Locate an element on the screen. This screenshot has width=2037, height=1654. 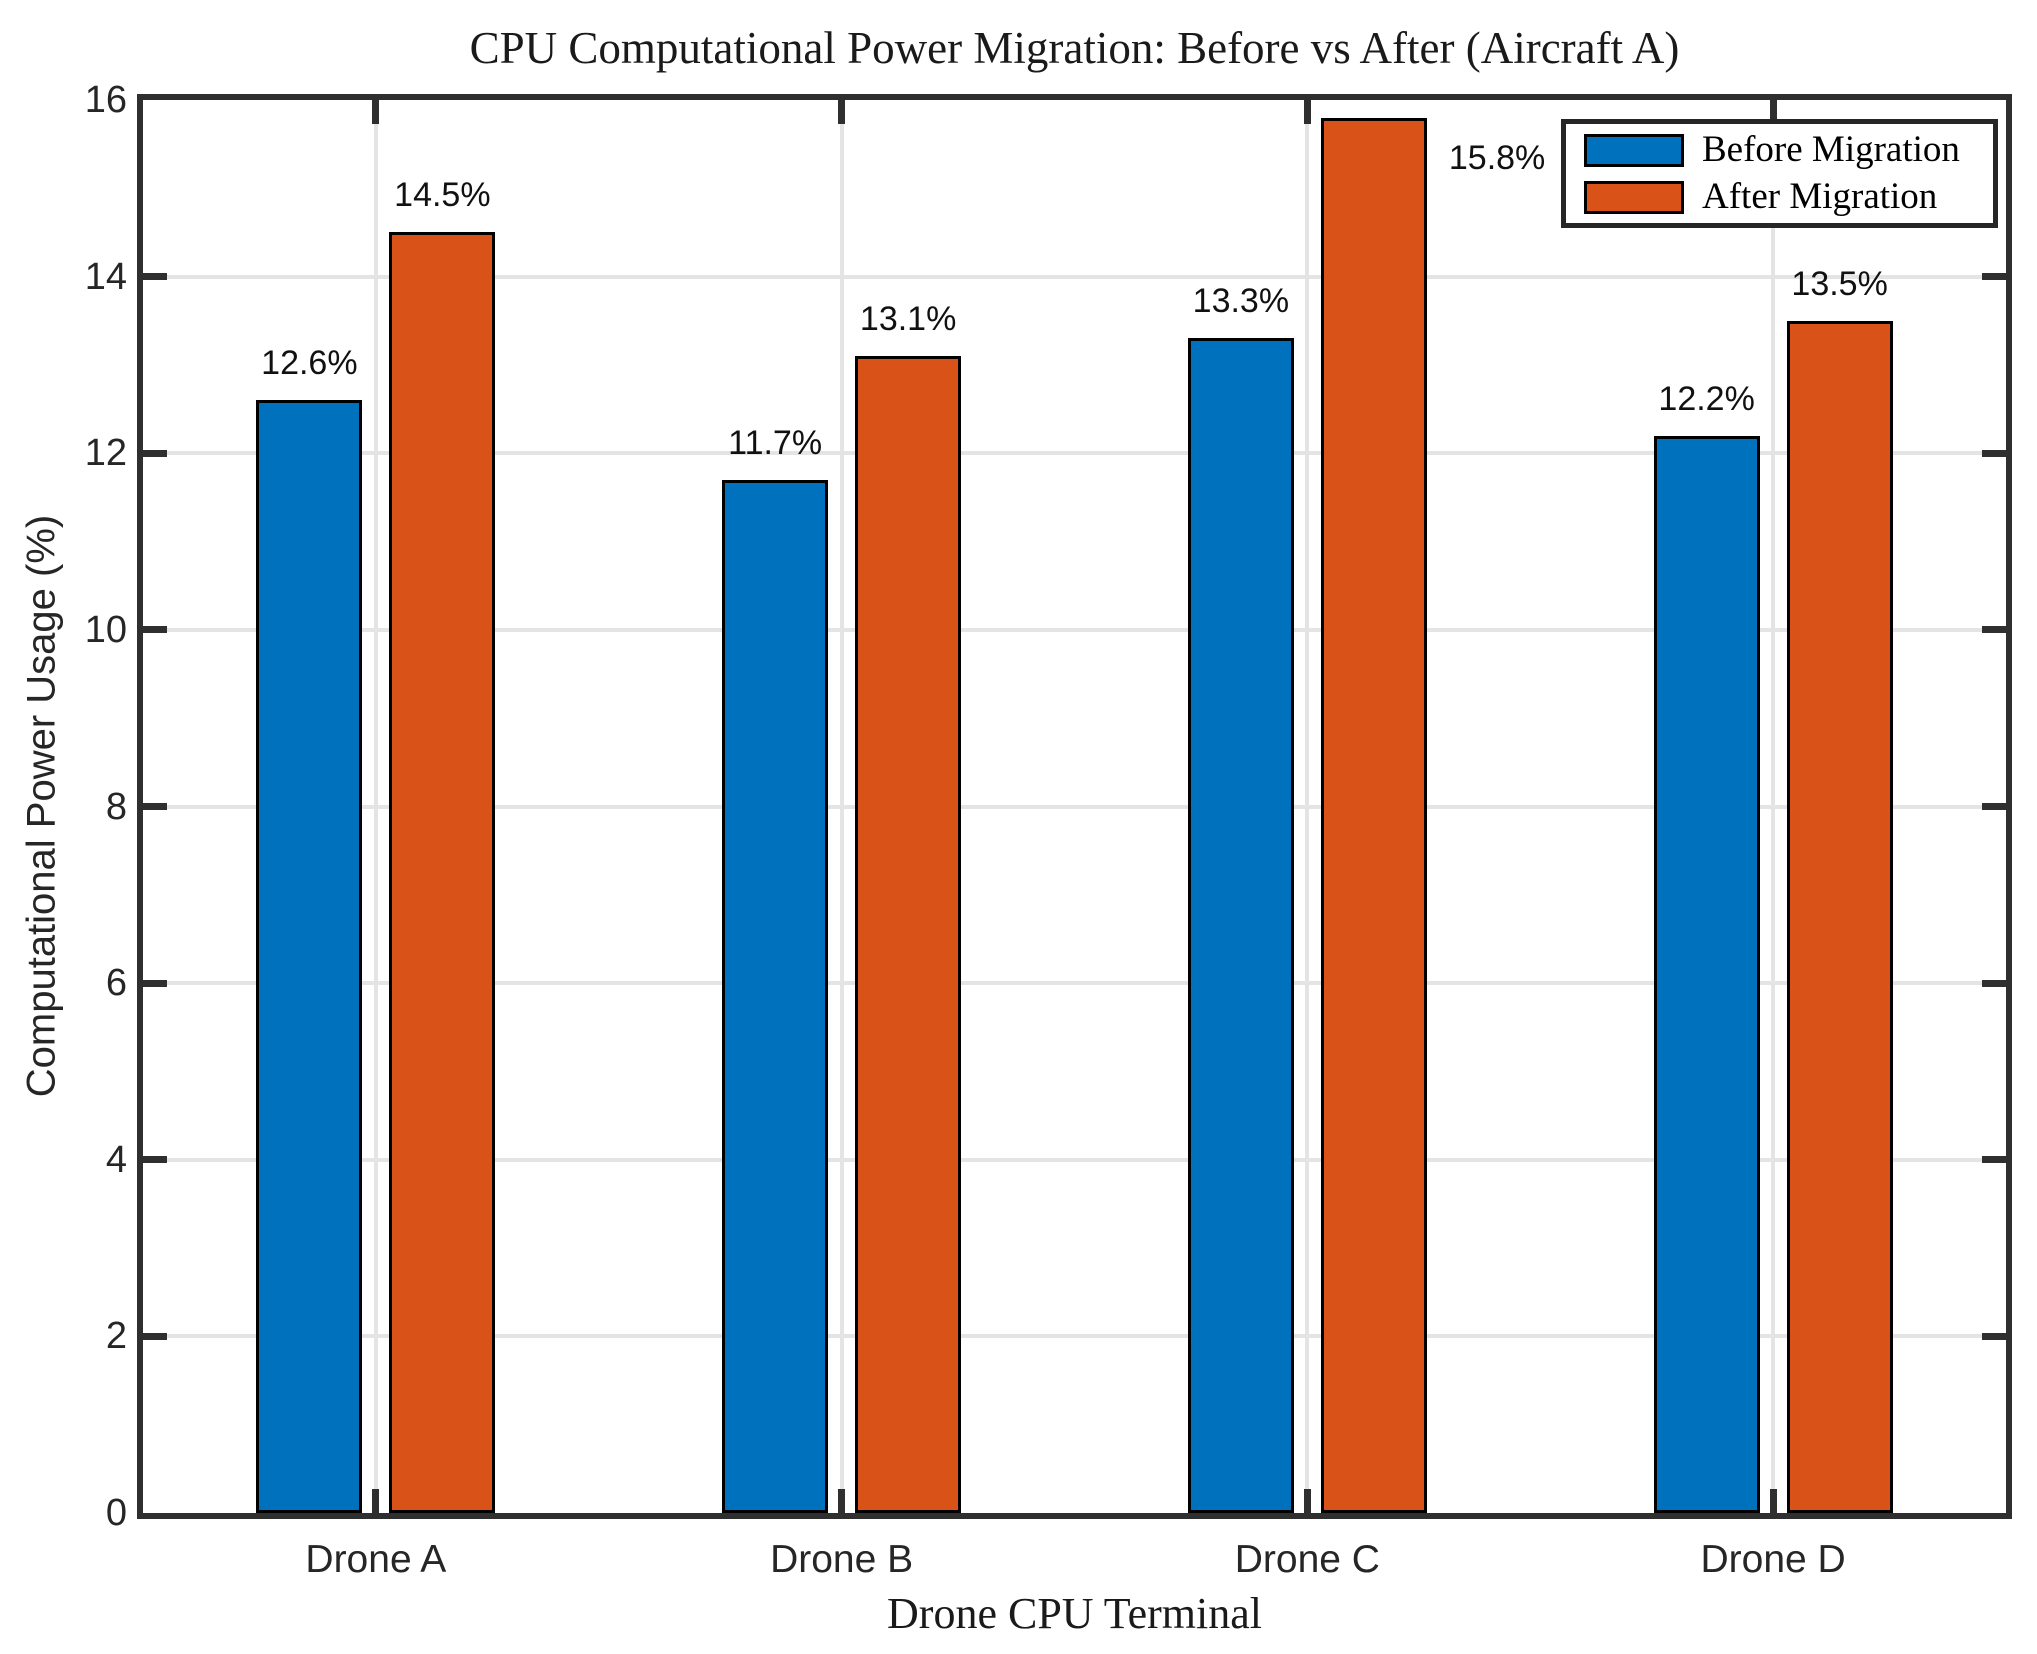
y-tick-label: 16 is located at coordinates (105, 100).